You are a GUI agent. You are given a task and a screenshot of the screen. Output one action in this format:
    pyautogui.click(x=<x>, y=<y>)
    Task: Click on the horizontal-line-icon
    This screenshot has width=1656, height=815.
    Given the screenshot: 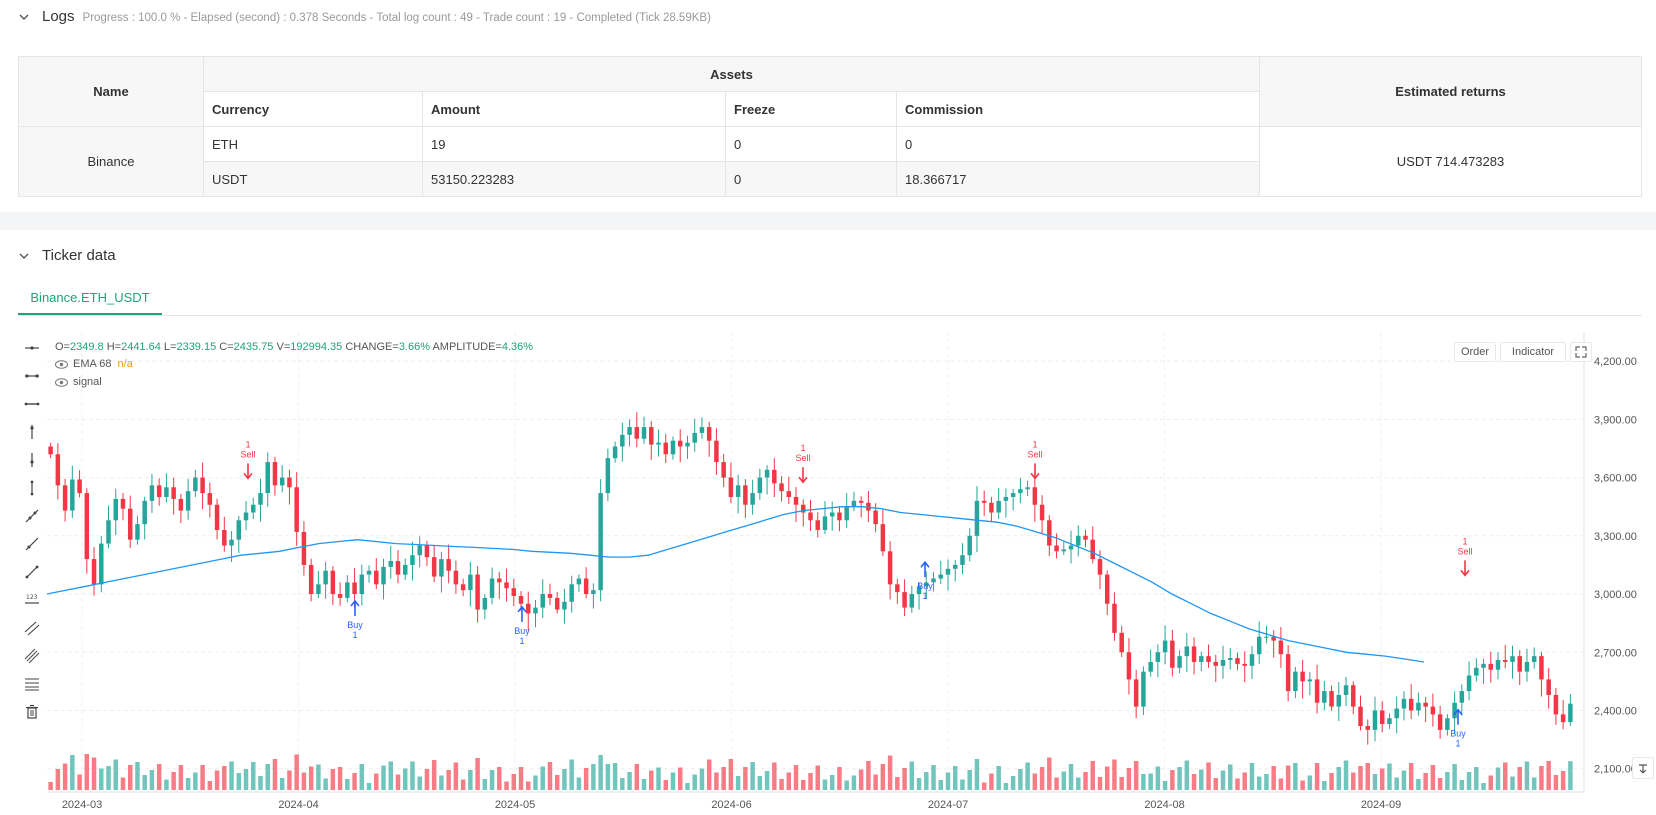 What is the action you would take?
    pyautogui.click(x=32, y=348)
    